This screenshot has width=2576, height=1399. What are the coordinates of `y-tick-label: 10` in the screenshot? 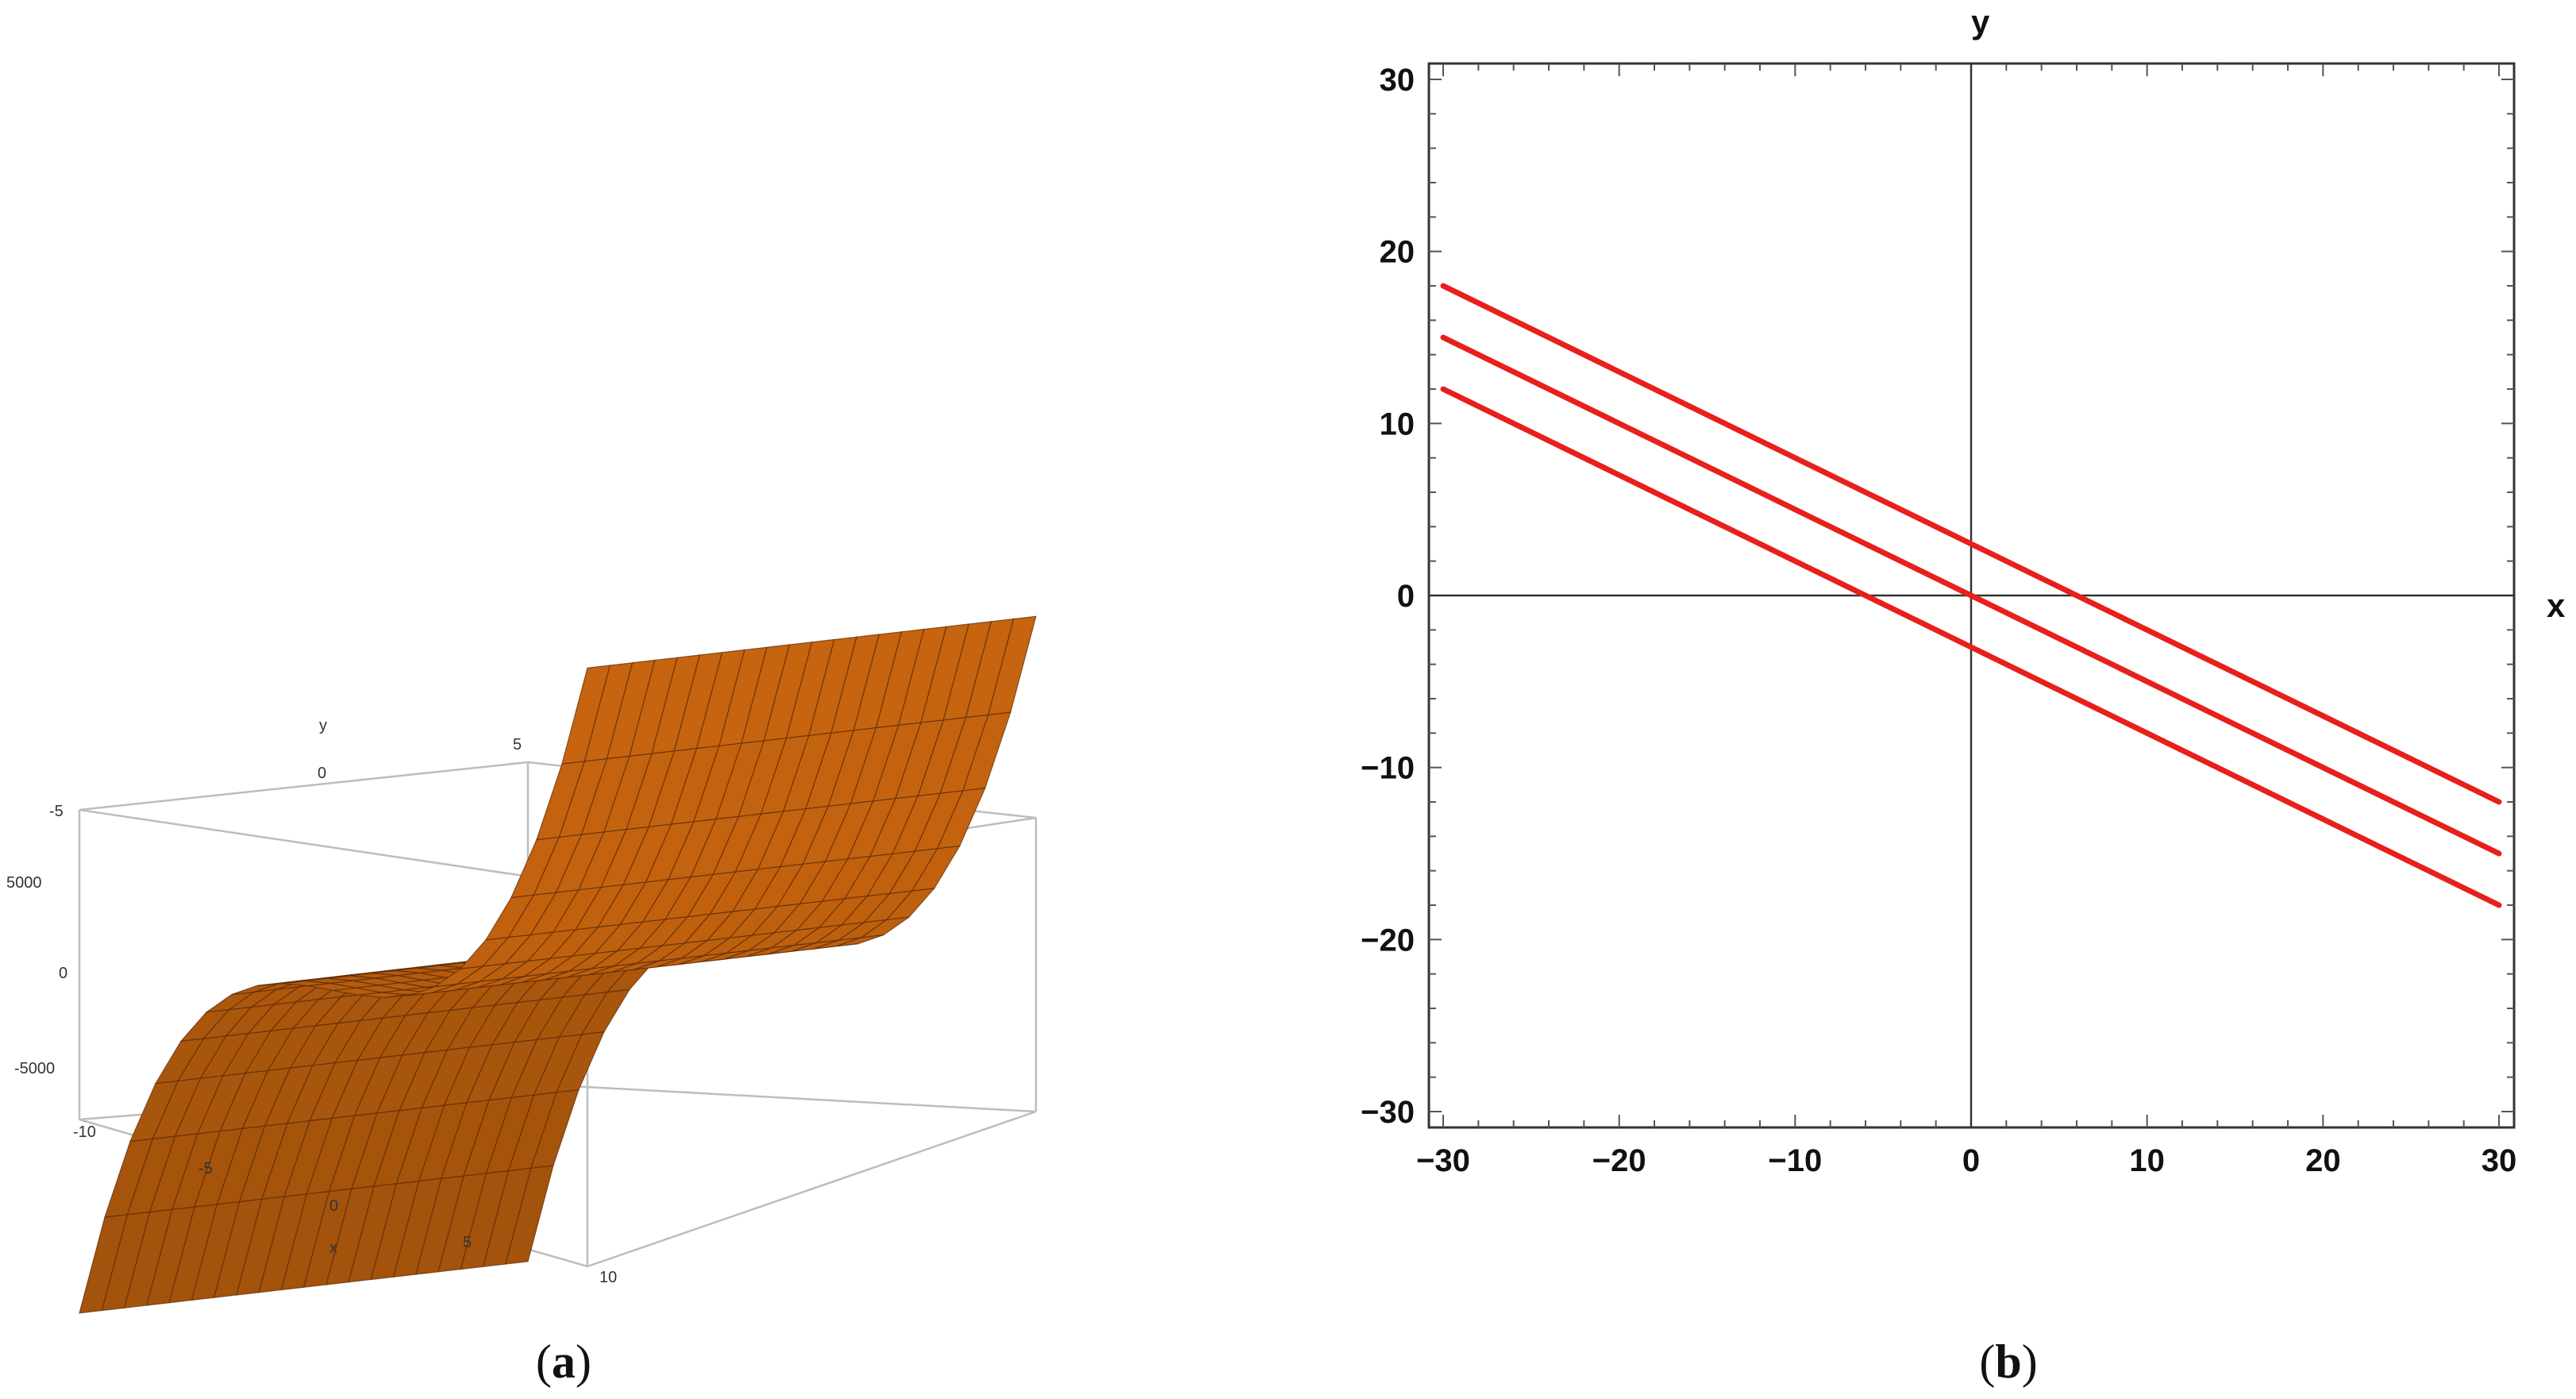 It's located at (1397, 424).